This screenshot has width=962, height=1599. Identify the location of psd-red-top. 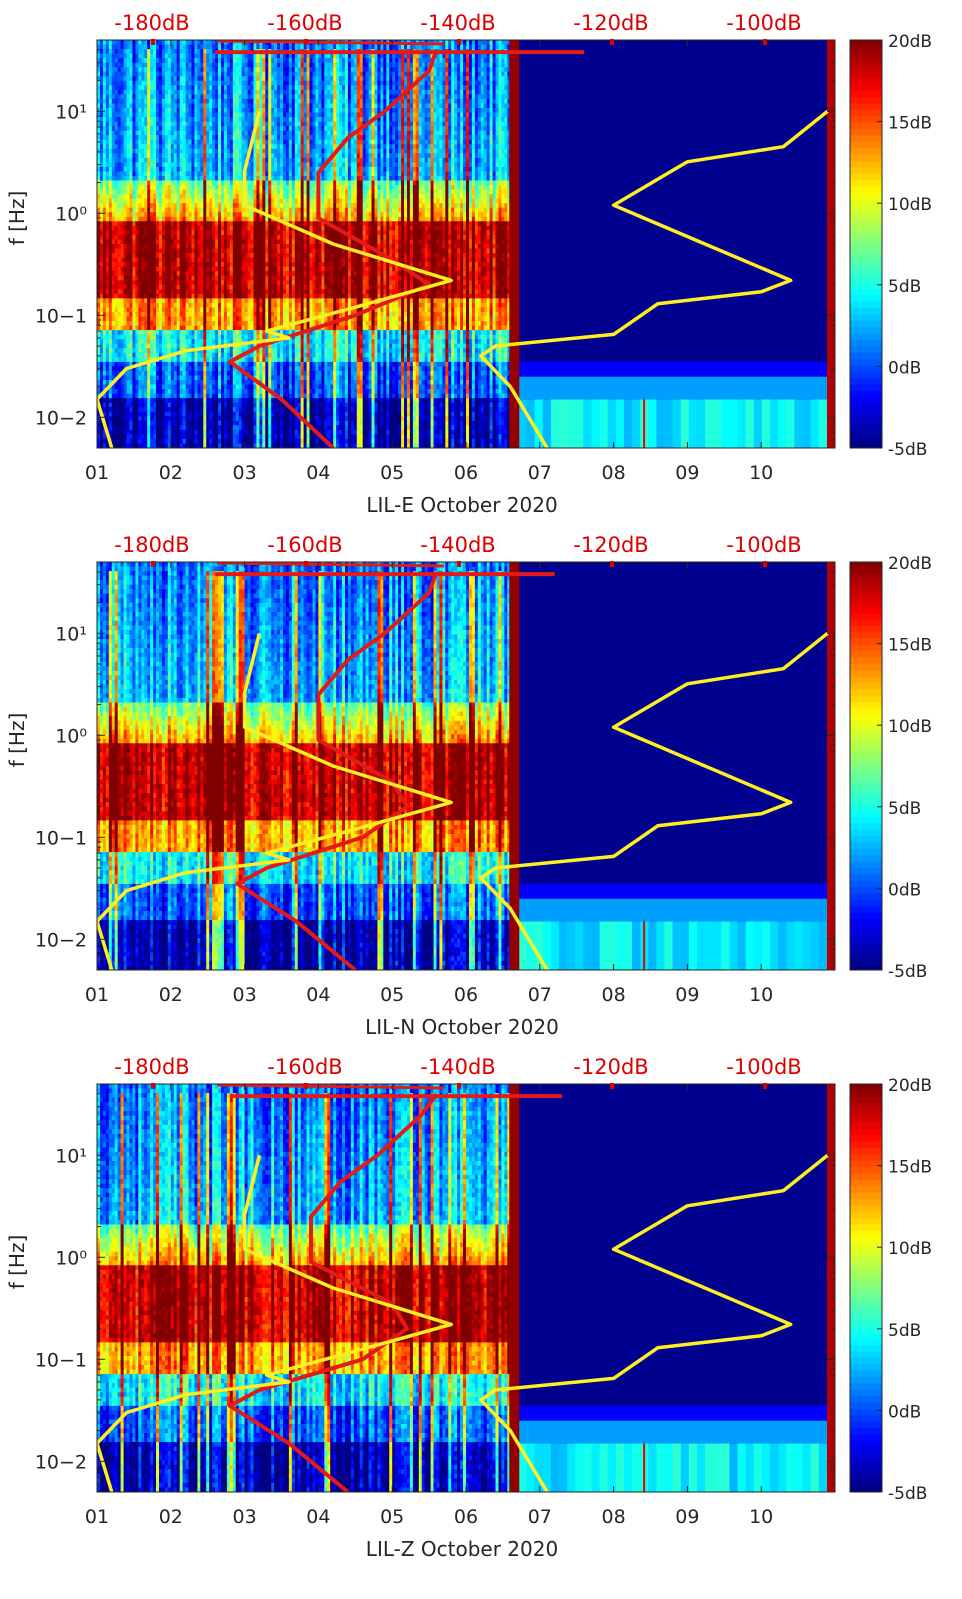
(330, 1087).